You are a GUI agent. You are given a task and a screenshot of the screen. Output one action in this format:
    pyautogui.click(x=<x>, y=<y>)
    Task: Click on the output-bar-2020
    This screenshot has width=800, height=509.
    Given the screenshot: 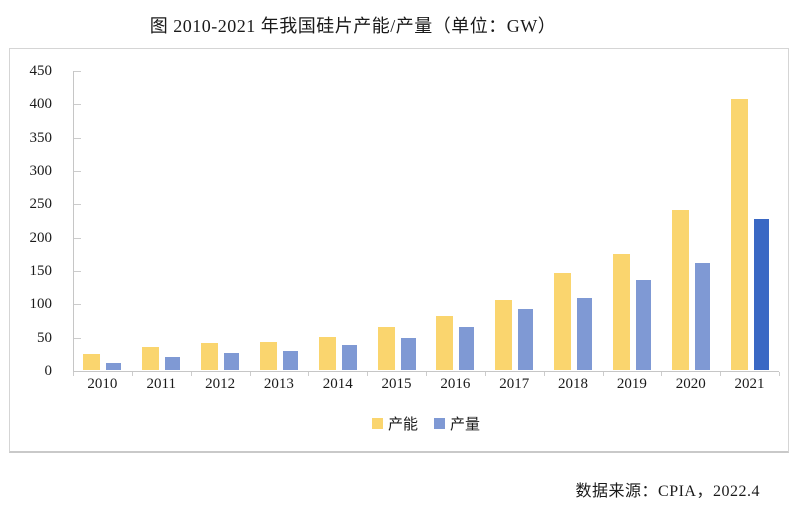 What is the action you would take?
    pyautogui.click(x=702, y=316)
    